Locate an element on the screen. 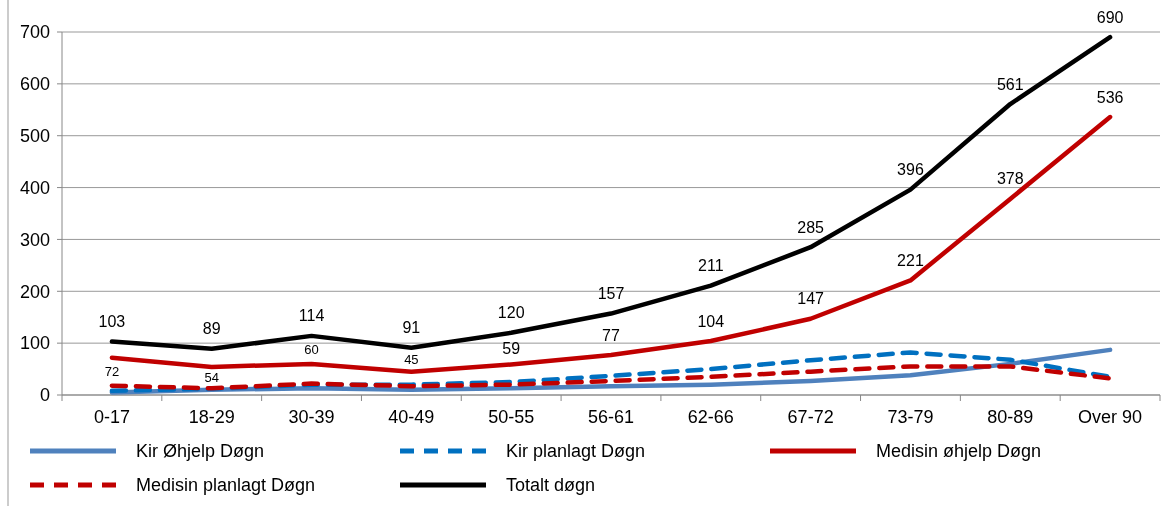 The height and width of the screenshot is (506, 1170). data-label: 211 is located at coordinates (711, 266).